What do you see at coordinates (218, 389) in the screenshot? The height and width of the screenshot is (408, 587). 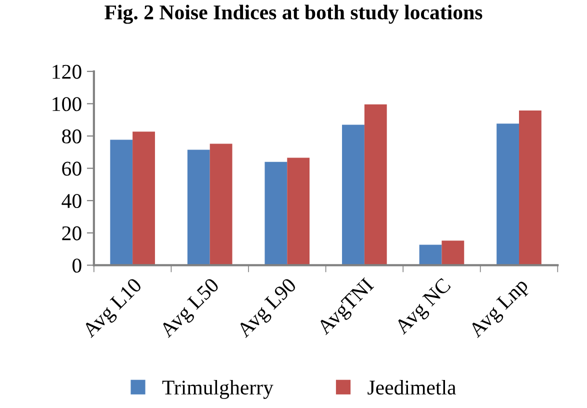 I see `legend-label: Trimulgherry` at bounding box center [218, 389].